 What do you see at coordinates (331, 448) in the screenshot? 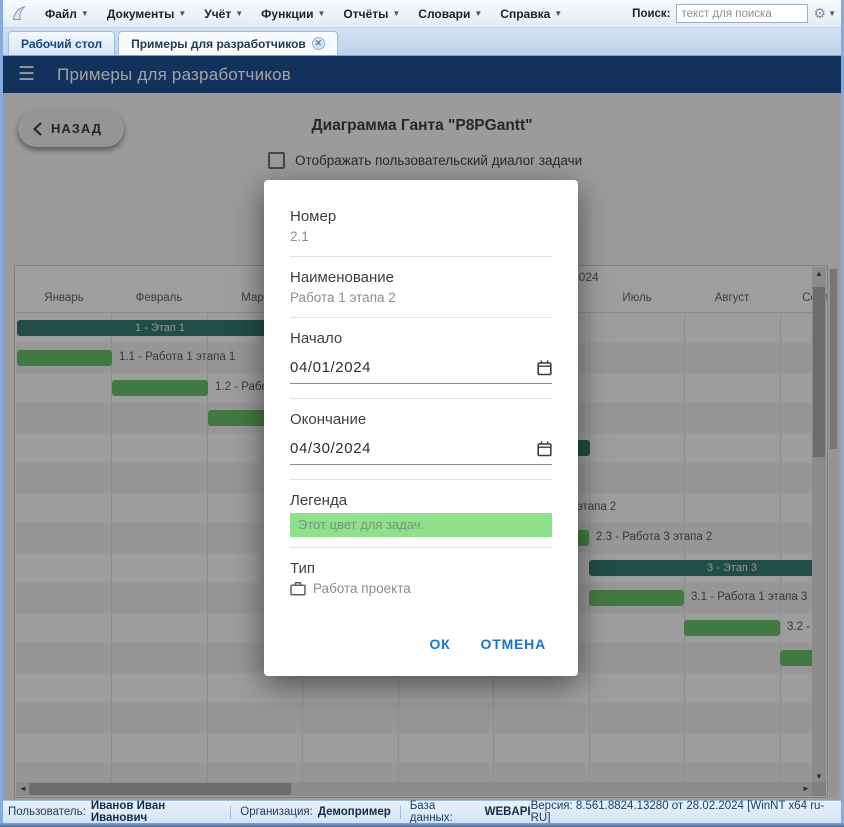
I see `end-date-value: 04/30/2024` at bounding box center [331, 448].